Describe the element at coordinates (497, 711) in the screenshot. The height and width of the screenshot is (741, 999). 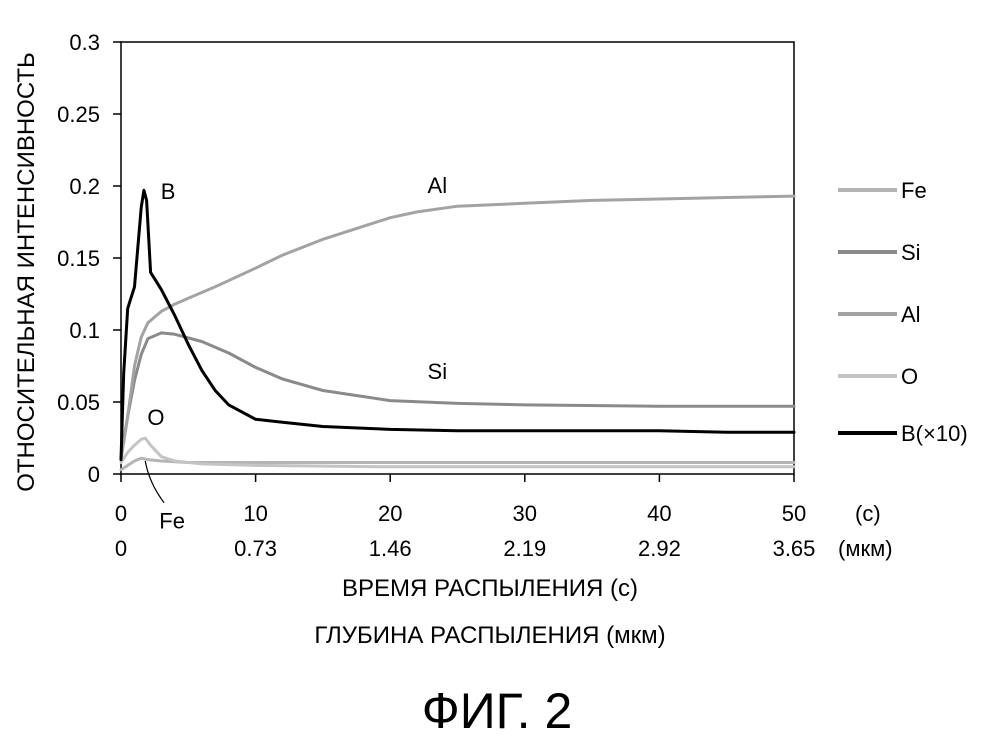
I see `figure-caption: ФИГ. 2` at that location.